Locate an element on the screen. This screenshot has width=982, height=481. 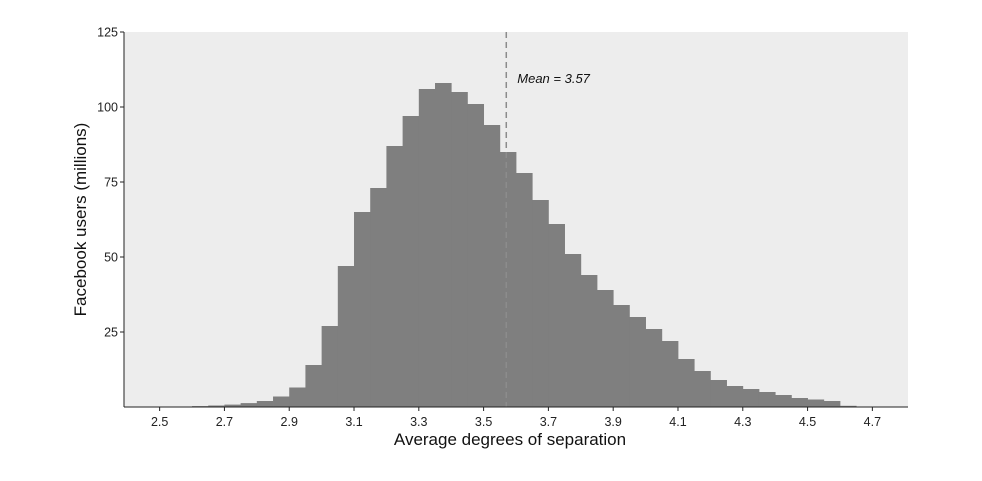
y-tick-label: 75 is located at coordinates (111, 183).